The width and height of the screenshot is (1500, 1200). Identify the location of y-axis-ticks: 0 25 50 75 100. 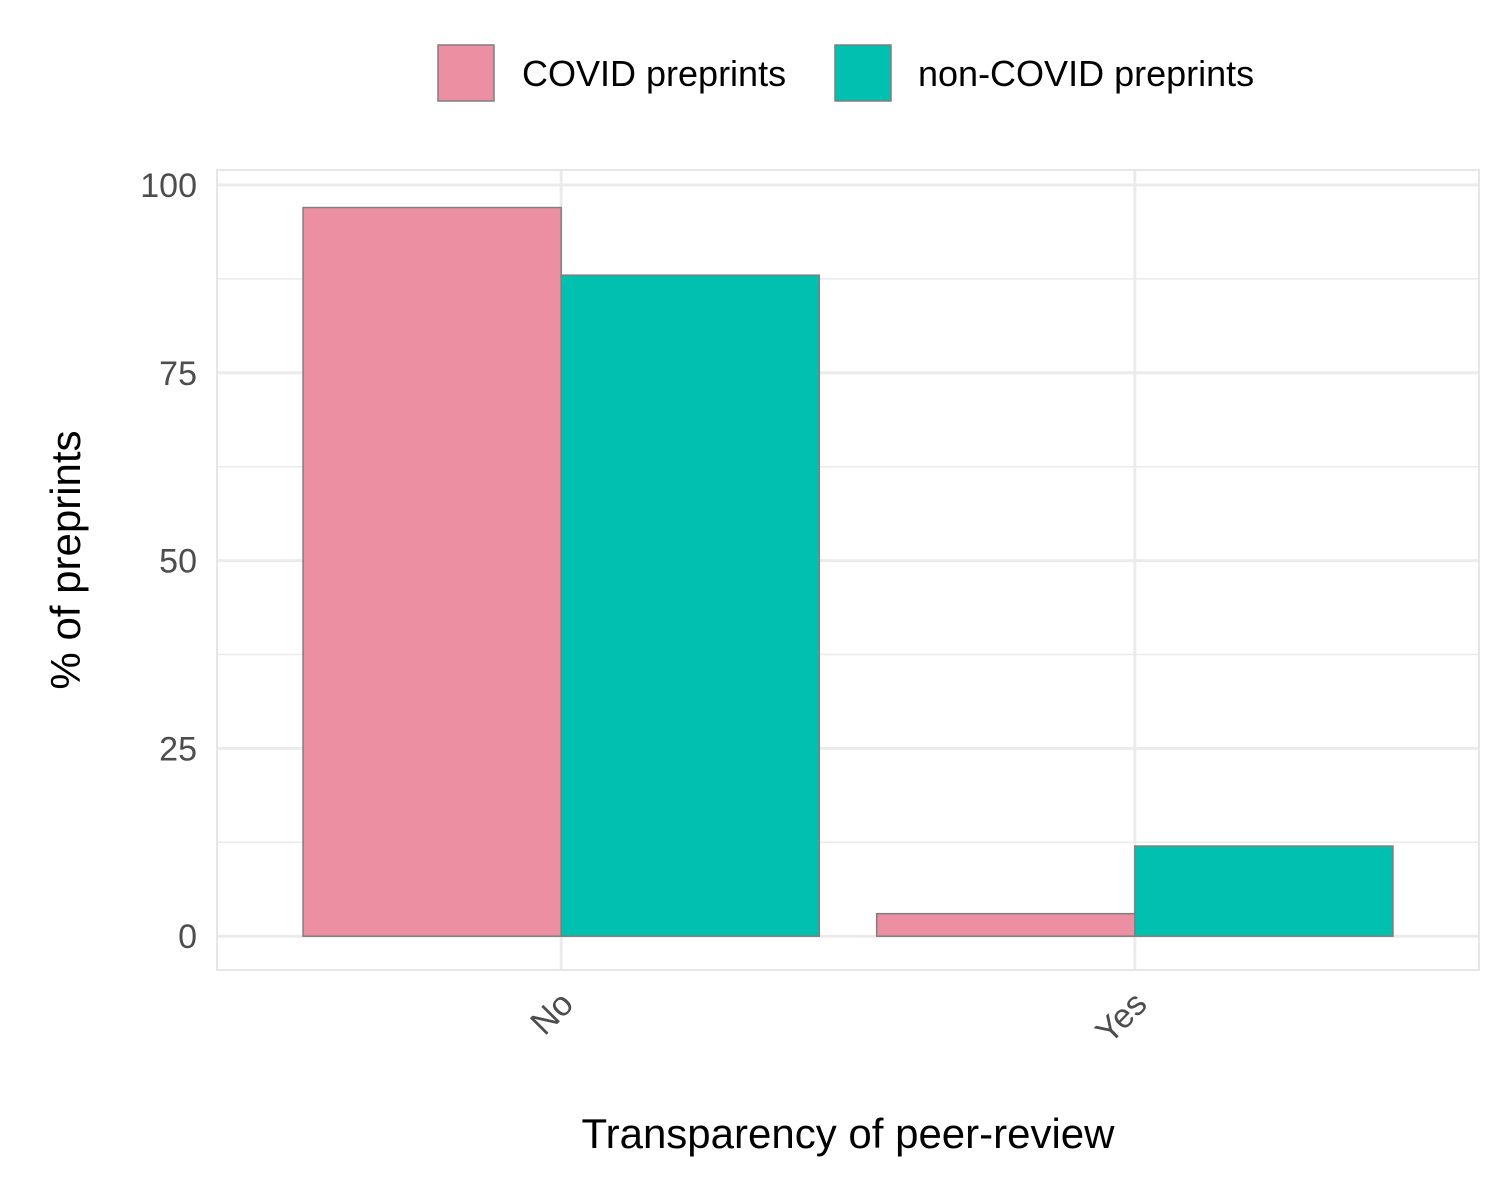
(168, 561).